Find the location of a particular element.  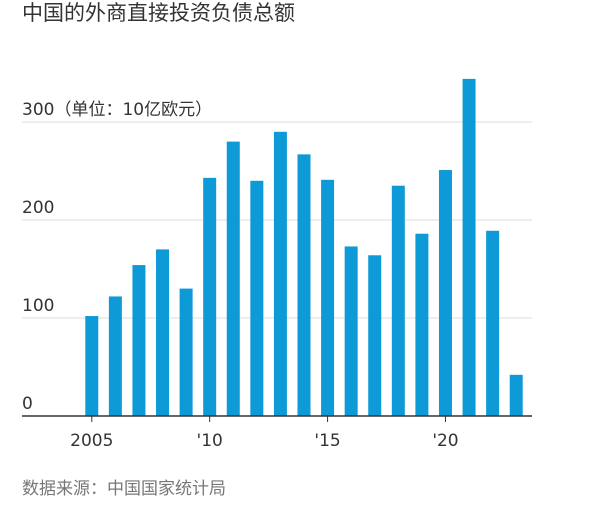

y-tick-value: 300 is located at coordinates (38, 110).